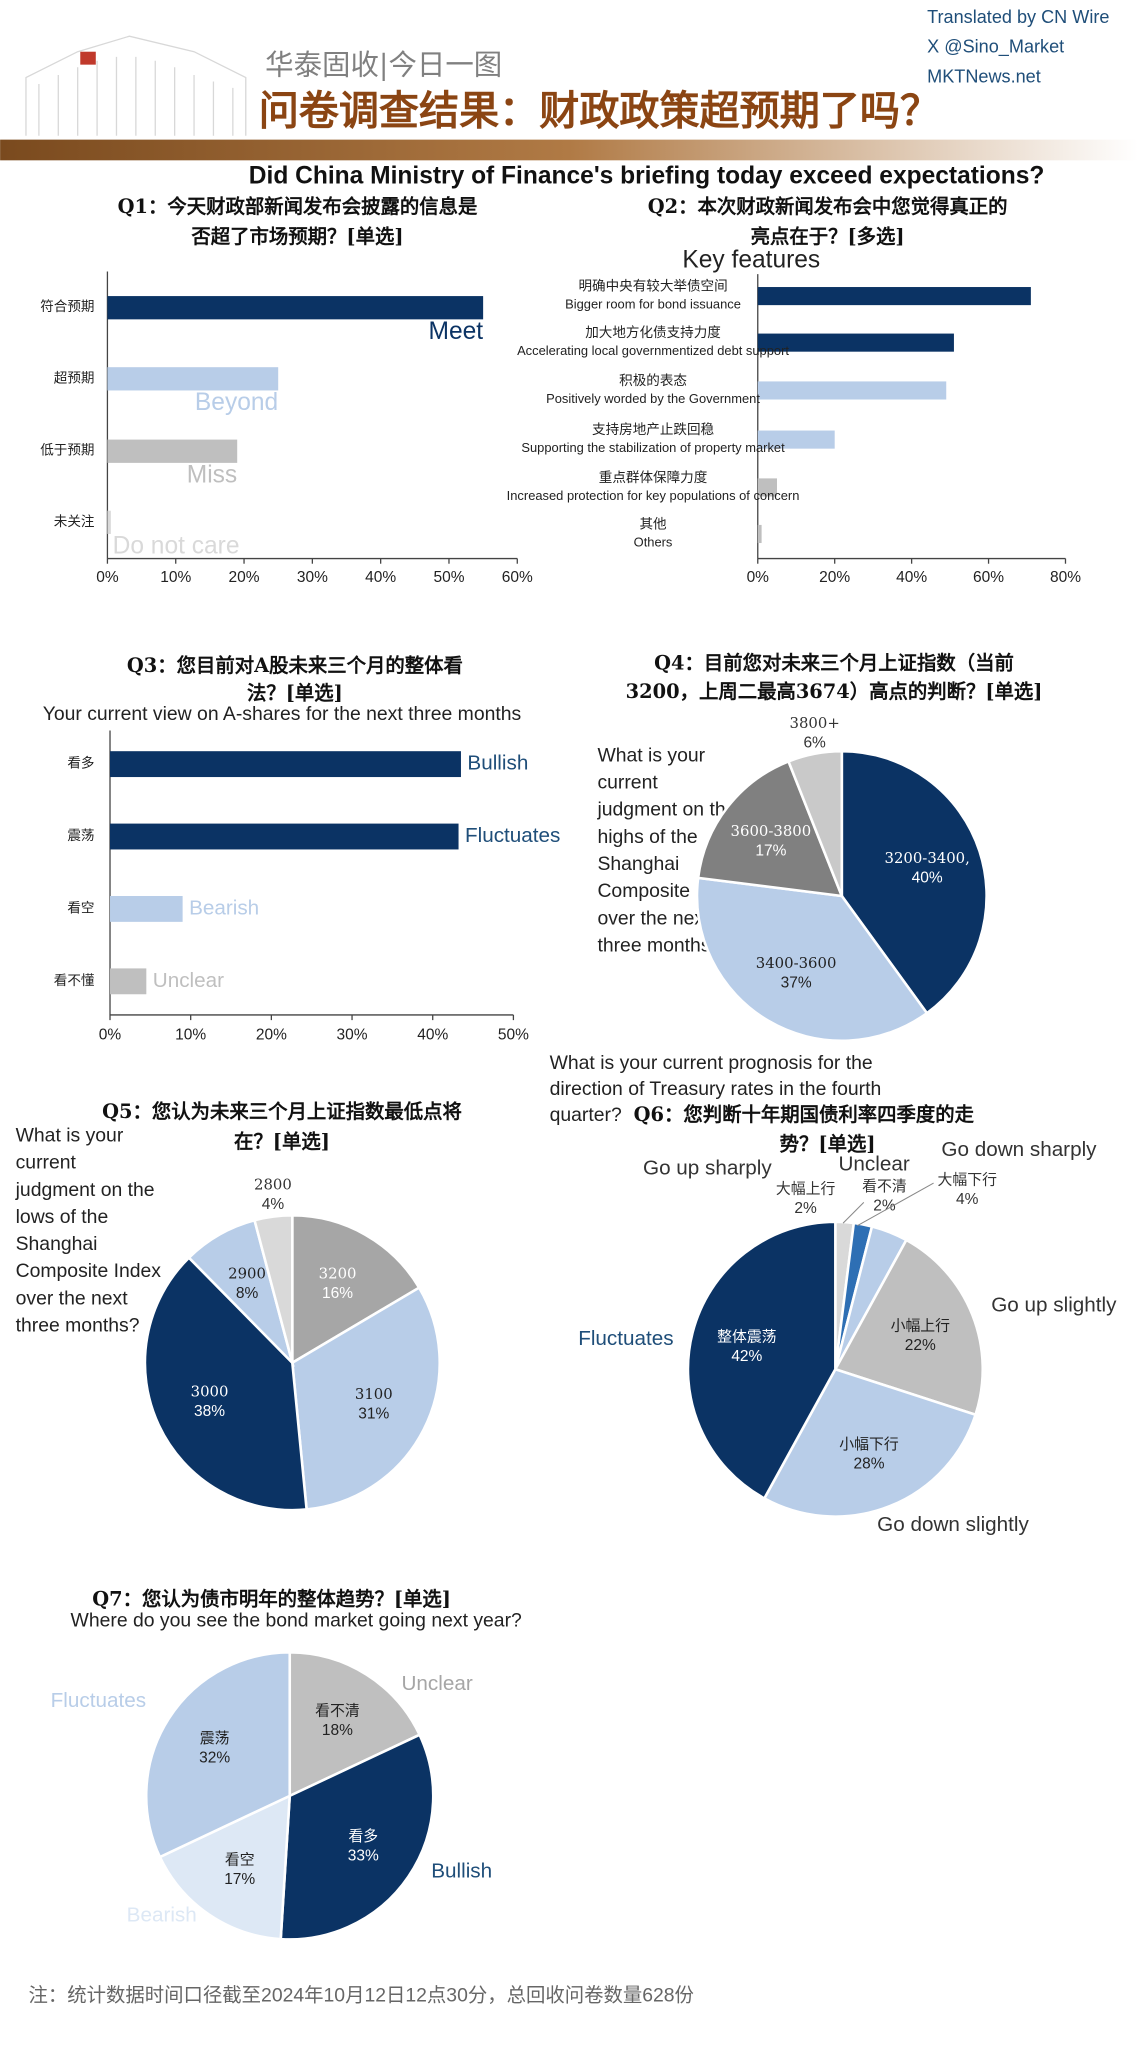 The width and height of the screenshot is (1138, 2048). Describe the element at coordinates (176, 545) in the screenshot. I see `bar-annotation: Do not care` at that location.